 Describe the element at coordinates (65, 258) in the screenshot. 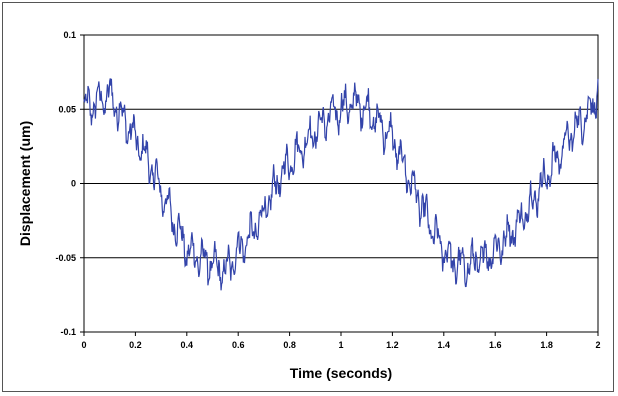

I see `y-tick-label: -0.05` at that location.